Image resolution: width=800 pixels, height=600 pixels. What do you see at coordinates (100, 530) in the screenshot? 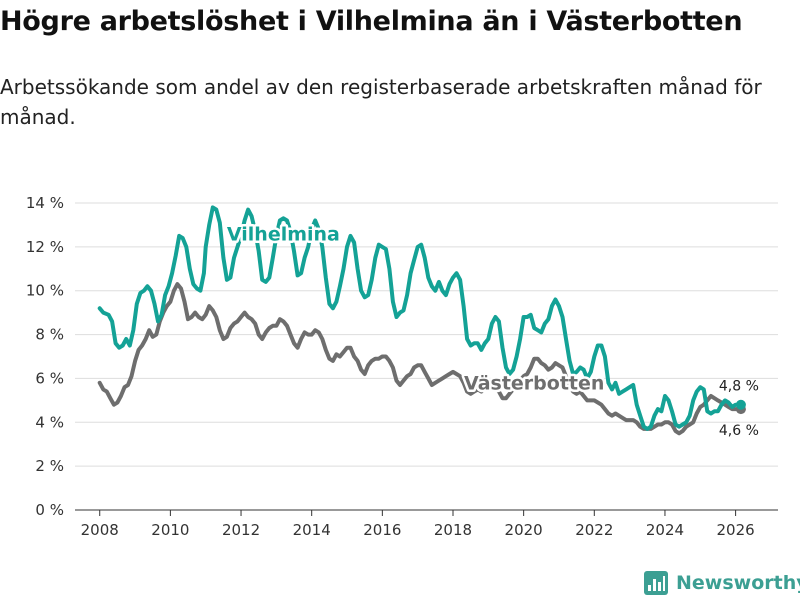
I see `x-tick-label: 2008` at bounding box center [100, 530].